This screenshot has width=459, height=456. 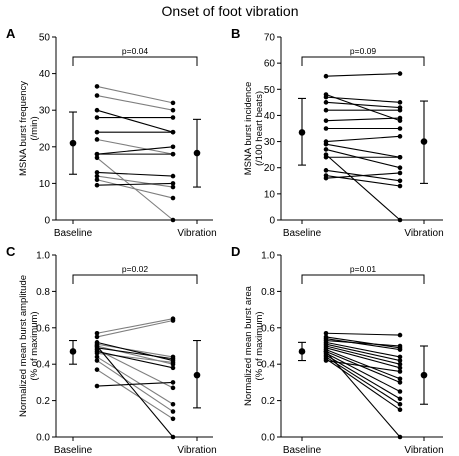 What do you see at coordinates (235, 33) in the screenshot?
I see `panel-letter: B` at bounding box center [235, 33].